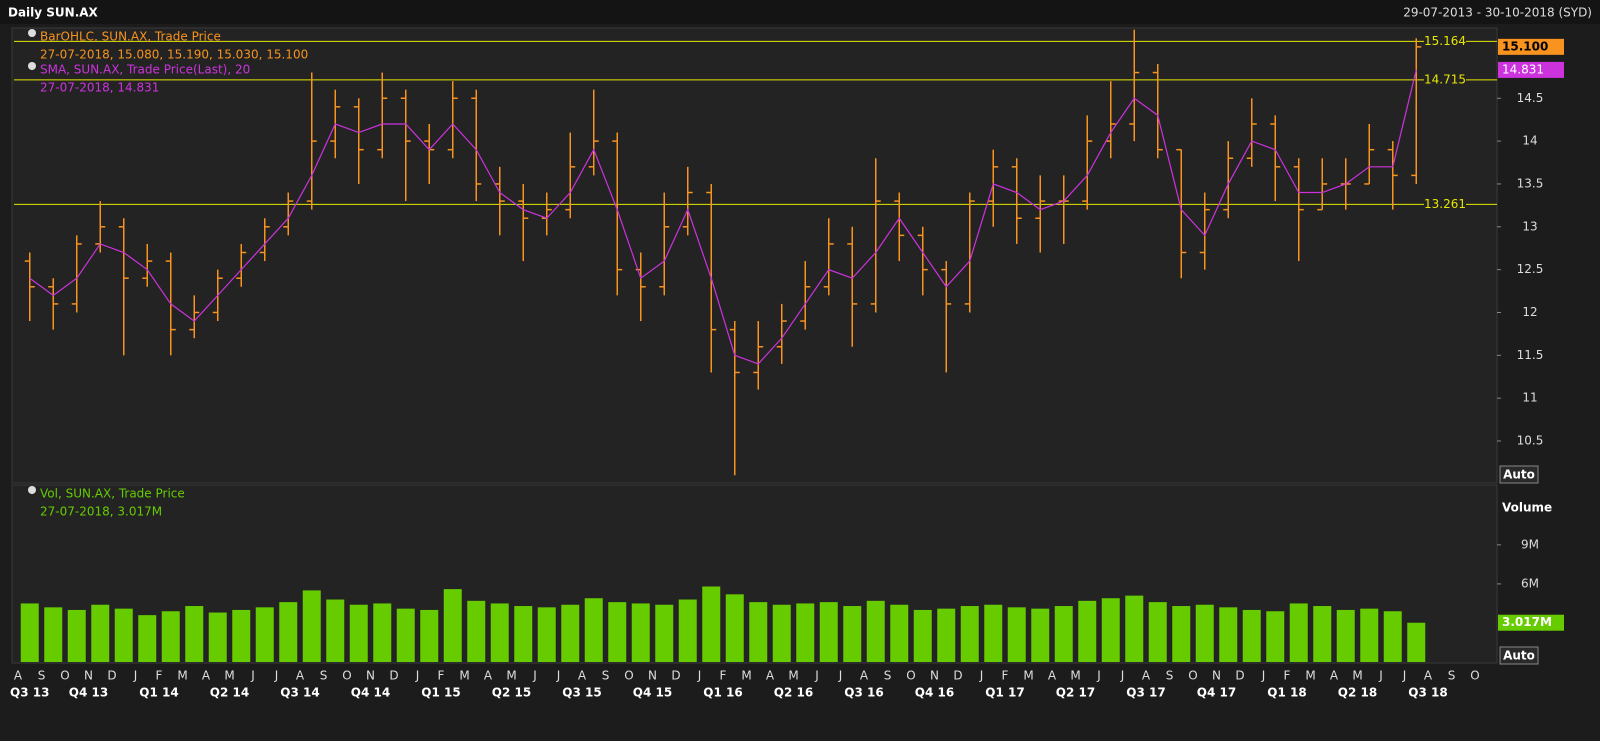 The width and height of the screenshot is (1600, 741). I want to click on horizontal-line-label: 15.164, so click(1445, 41).